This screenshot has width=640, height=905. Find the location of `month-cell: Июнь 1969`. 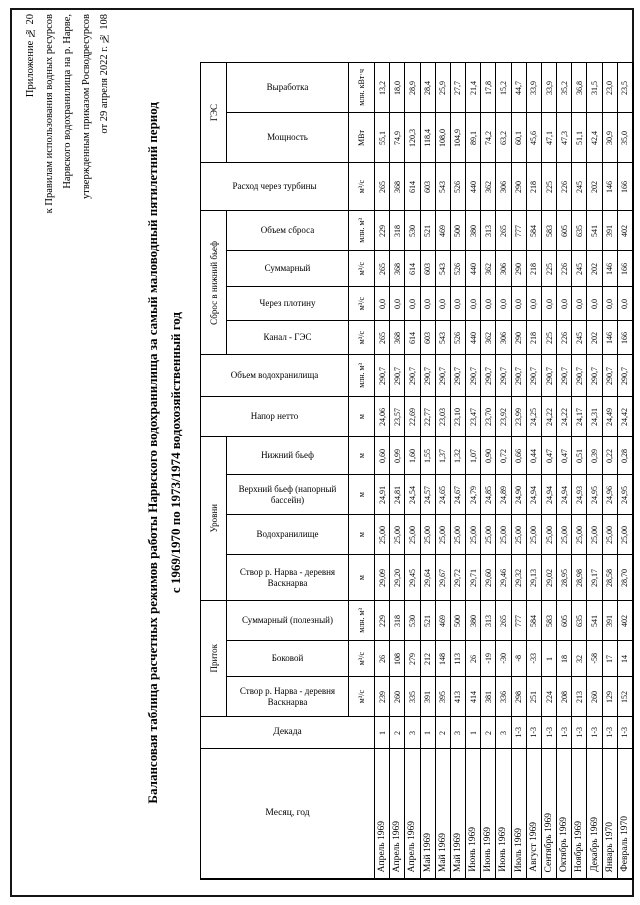

month-cell: Июнь 1969 is located at coordinates (474, 814).